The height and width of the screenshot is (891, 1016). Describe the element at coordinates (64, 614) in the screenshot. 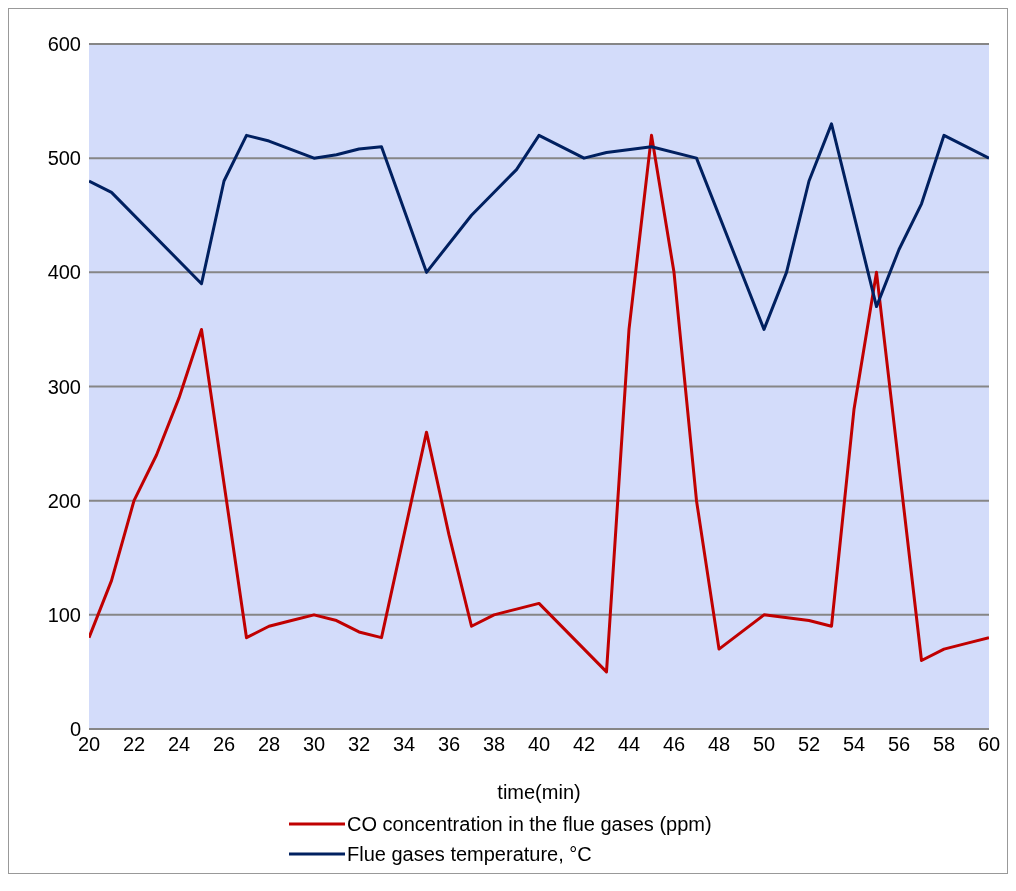

I see `y-tick-label: 100` at that location.